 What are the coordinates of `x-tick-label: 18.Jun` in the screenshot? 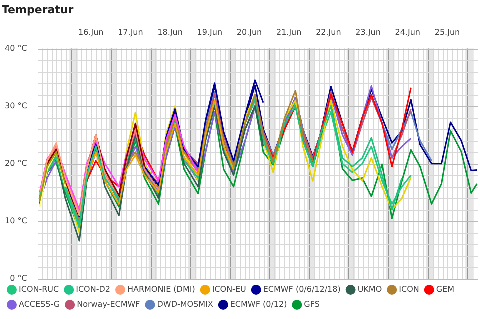 It's located at (170, 33).